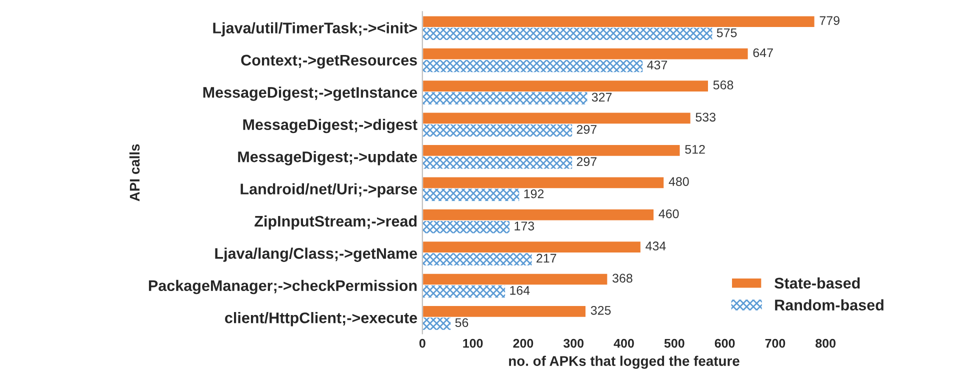 The image size is (960, 388). What do you see at coordinates (316, 255) in the screenshot?
I see `y-tick-label: Ljava/lang/Class;->getName` at bounding box center [316, 255].